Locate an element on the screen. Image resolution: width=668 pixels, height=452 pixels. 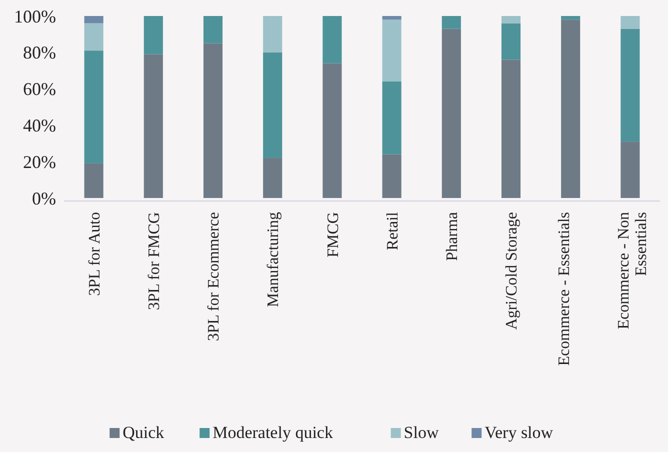
y-tick-label: 0% is located at coordinates (44, 198).